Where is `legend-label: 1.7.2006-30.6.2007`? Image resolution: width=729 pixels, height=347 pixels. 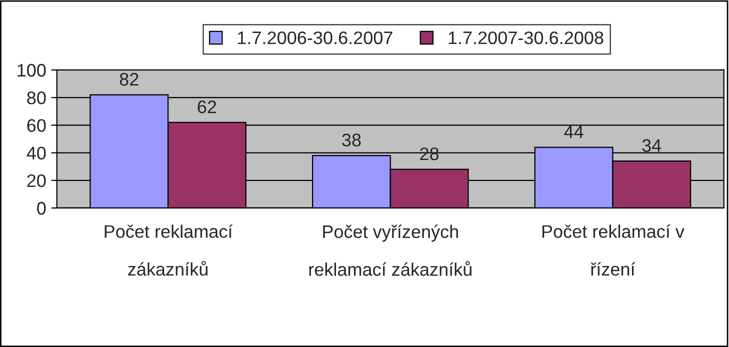
legend-label: 1.7.2006-30.6.2007 is located at coordinates (315, 37).